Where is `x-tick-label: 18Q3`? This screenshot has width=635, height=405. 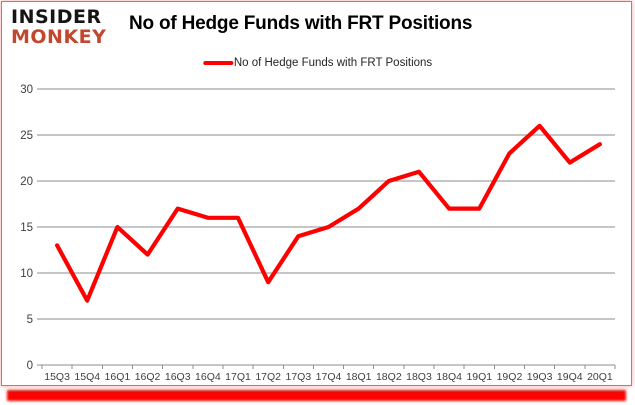 x-tick-label: 18Q3 is located at coordinates (419, 377).